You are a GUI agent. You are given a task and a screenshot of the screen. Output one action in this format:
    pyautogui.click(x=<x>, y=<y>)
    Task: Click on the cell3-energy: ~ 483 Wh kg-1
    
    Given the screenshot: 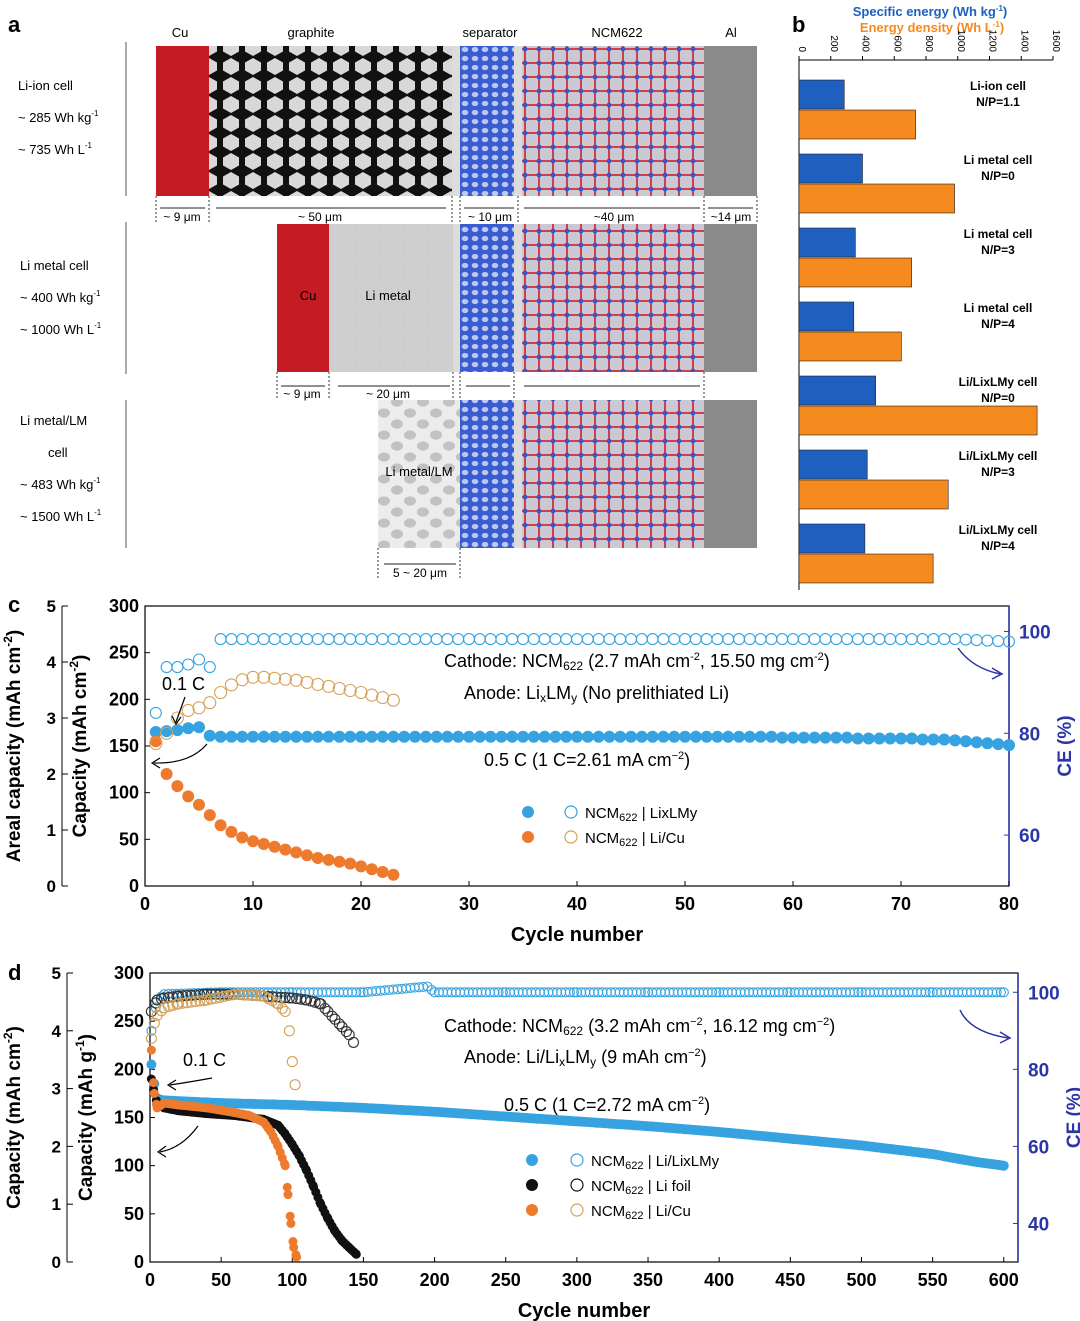 What is the action you would take?
    pyautogui.click(x=60, y=484)
    